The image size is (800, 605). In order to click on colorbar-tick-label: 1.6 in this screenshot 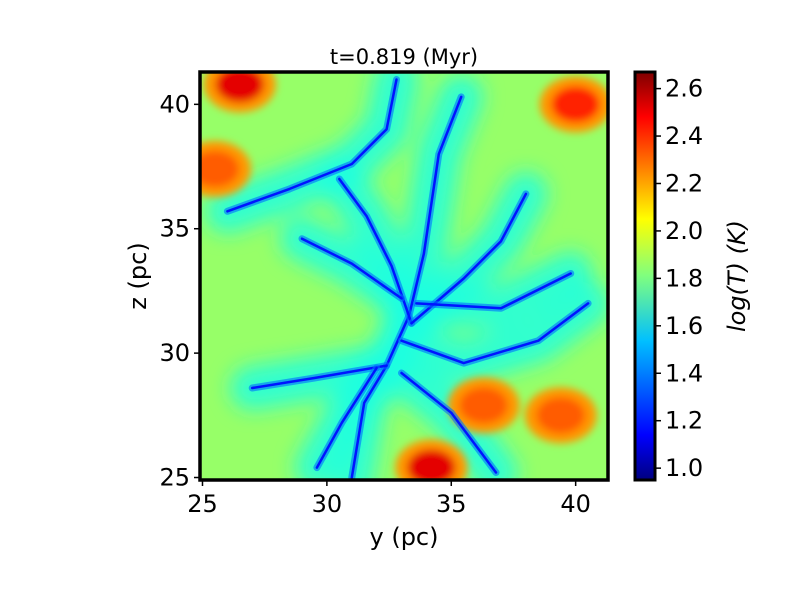, I will do `click(684, 326)`.